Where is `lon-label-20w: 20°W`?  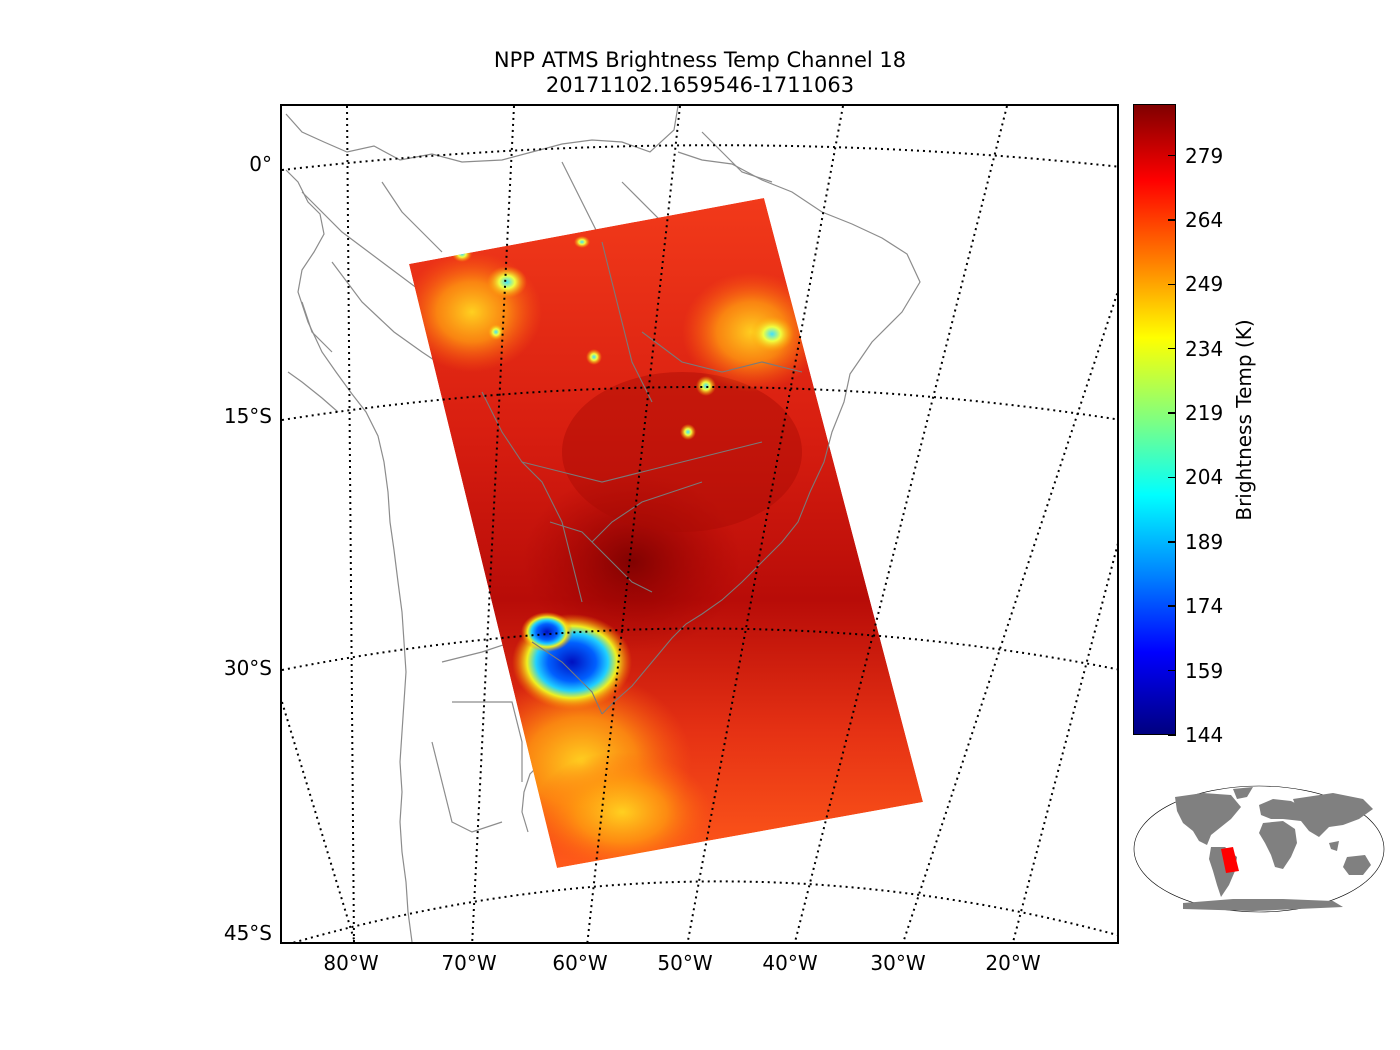
lon-label-20w: 20°W is located at coordinates (1013, 963).